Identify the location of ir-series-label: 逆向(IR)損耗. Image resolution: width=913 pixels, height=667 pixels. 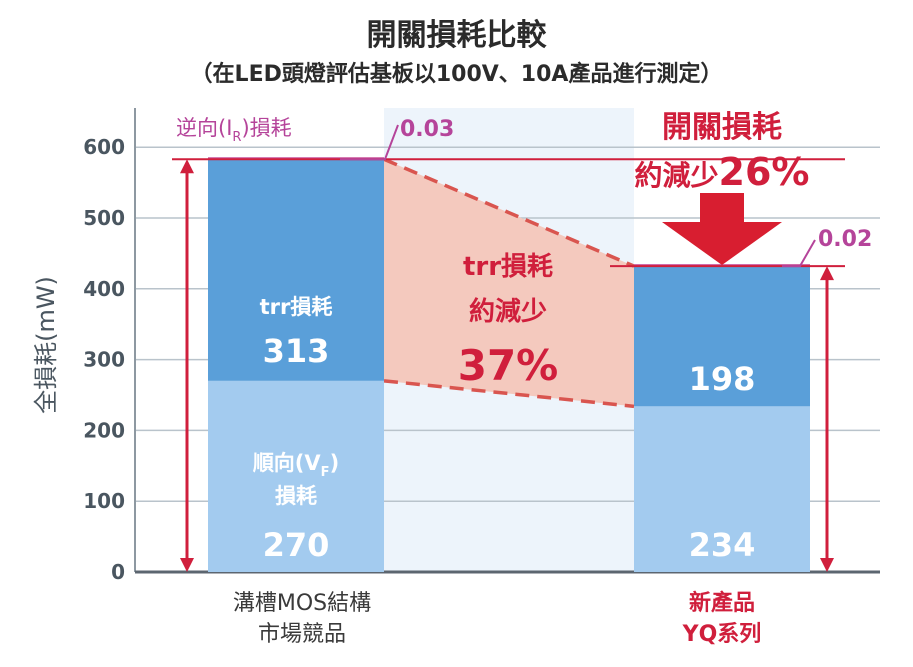
(234, 130).